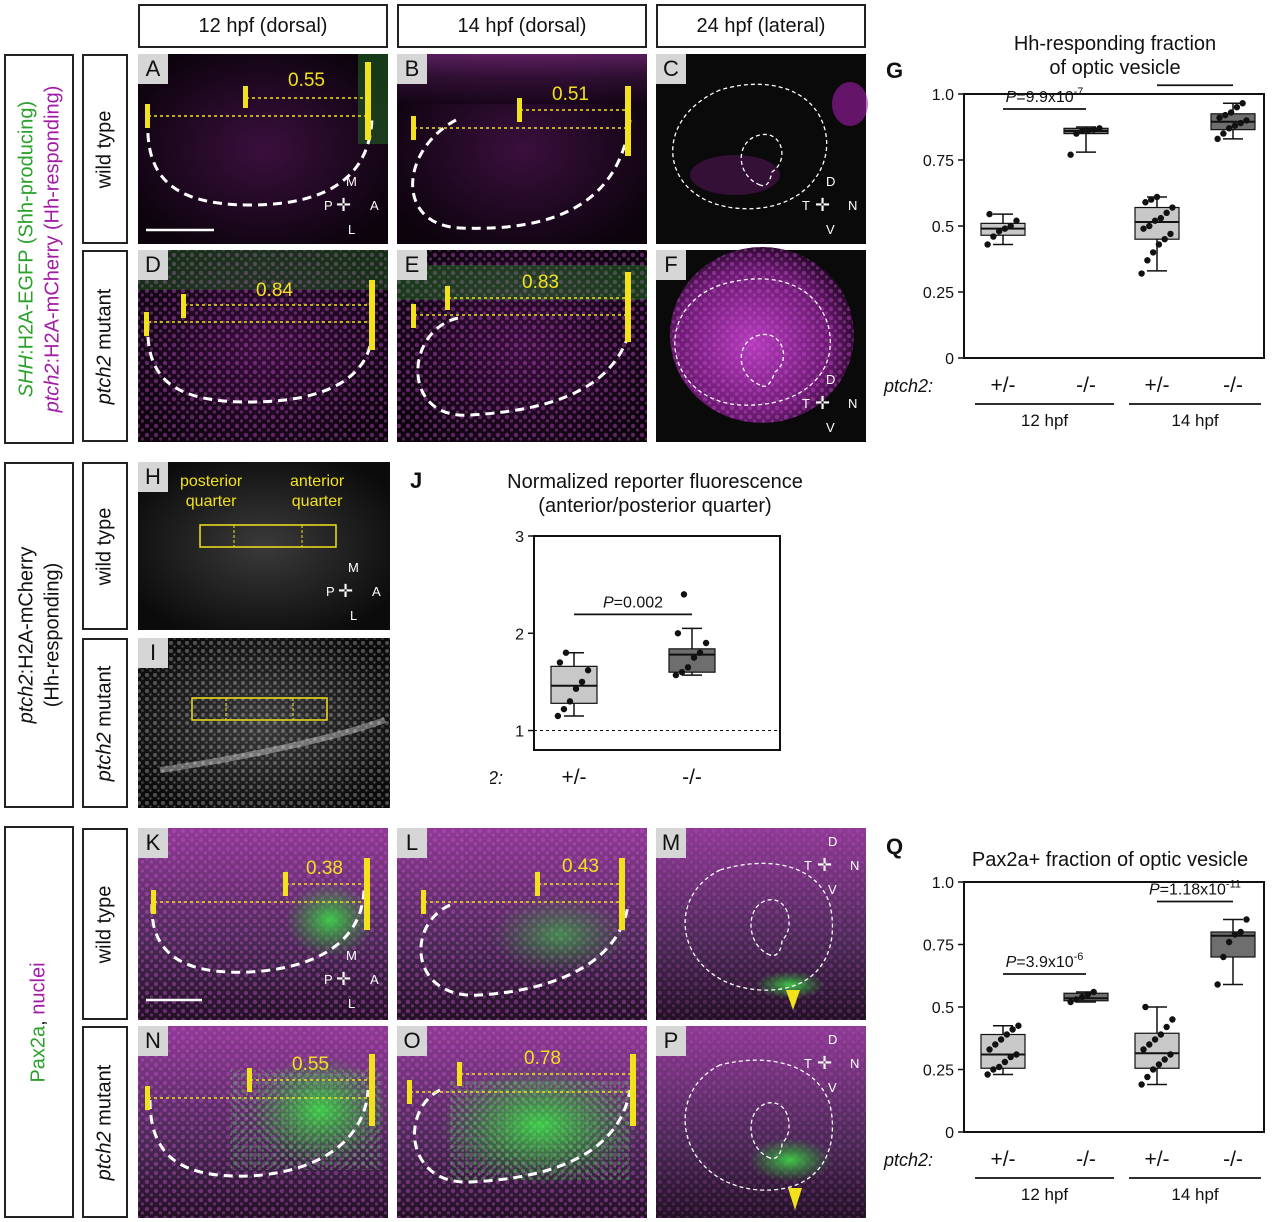  I want to click on box, so click(1157, 223).